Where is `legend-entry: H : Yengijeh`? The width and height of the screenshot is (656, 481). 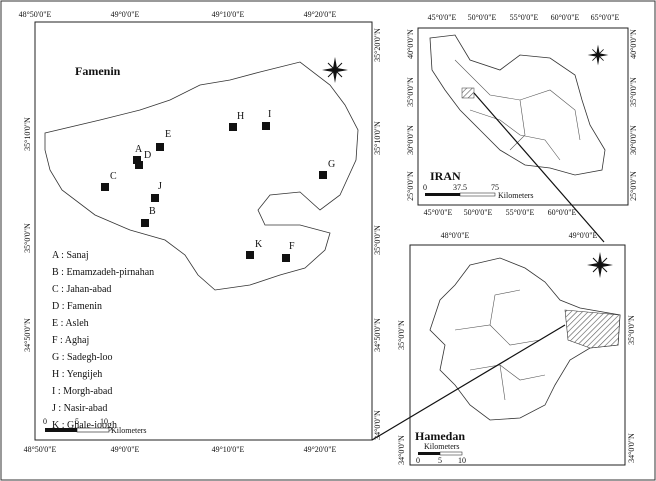 legend-entry: H : Yengijeh is located at coordinates (77, 374).